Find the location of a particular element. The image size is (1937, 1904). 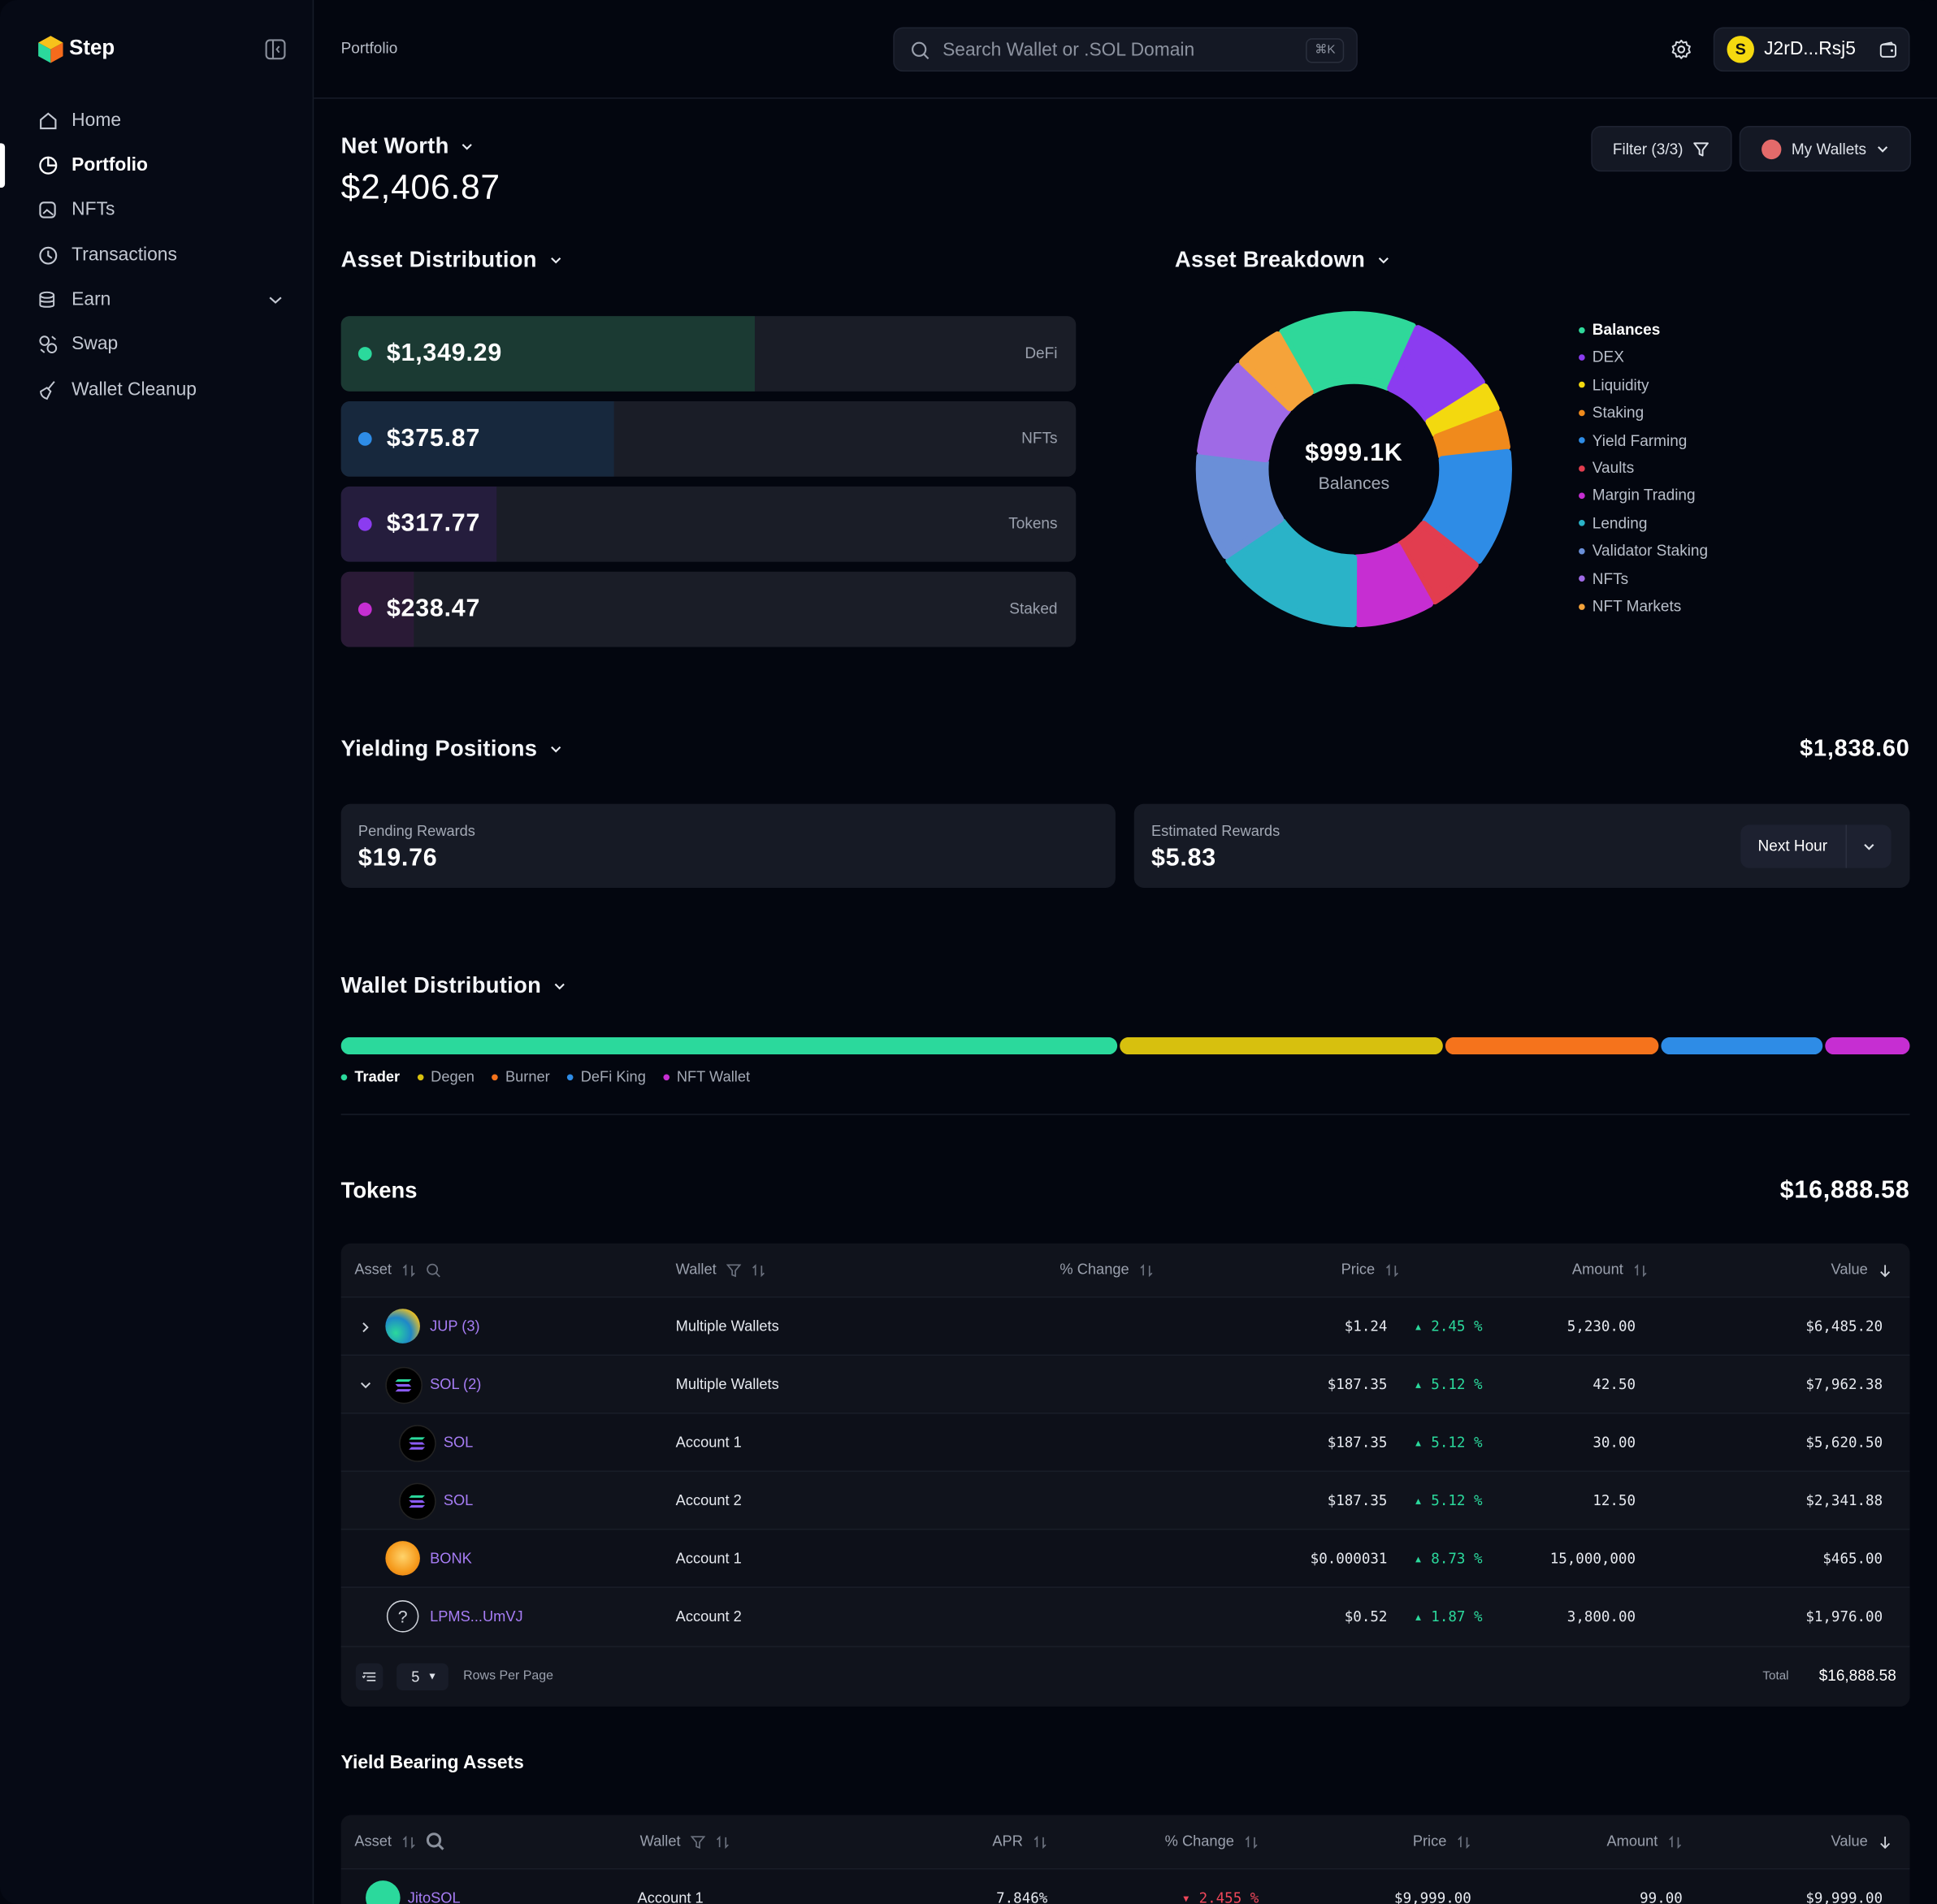

price-cell: $9,999.00 is located at coordinates (1432, 1896).